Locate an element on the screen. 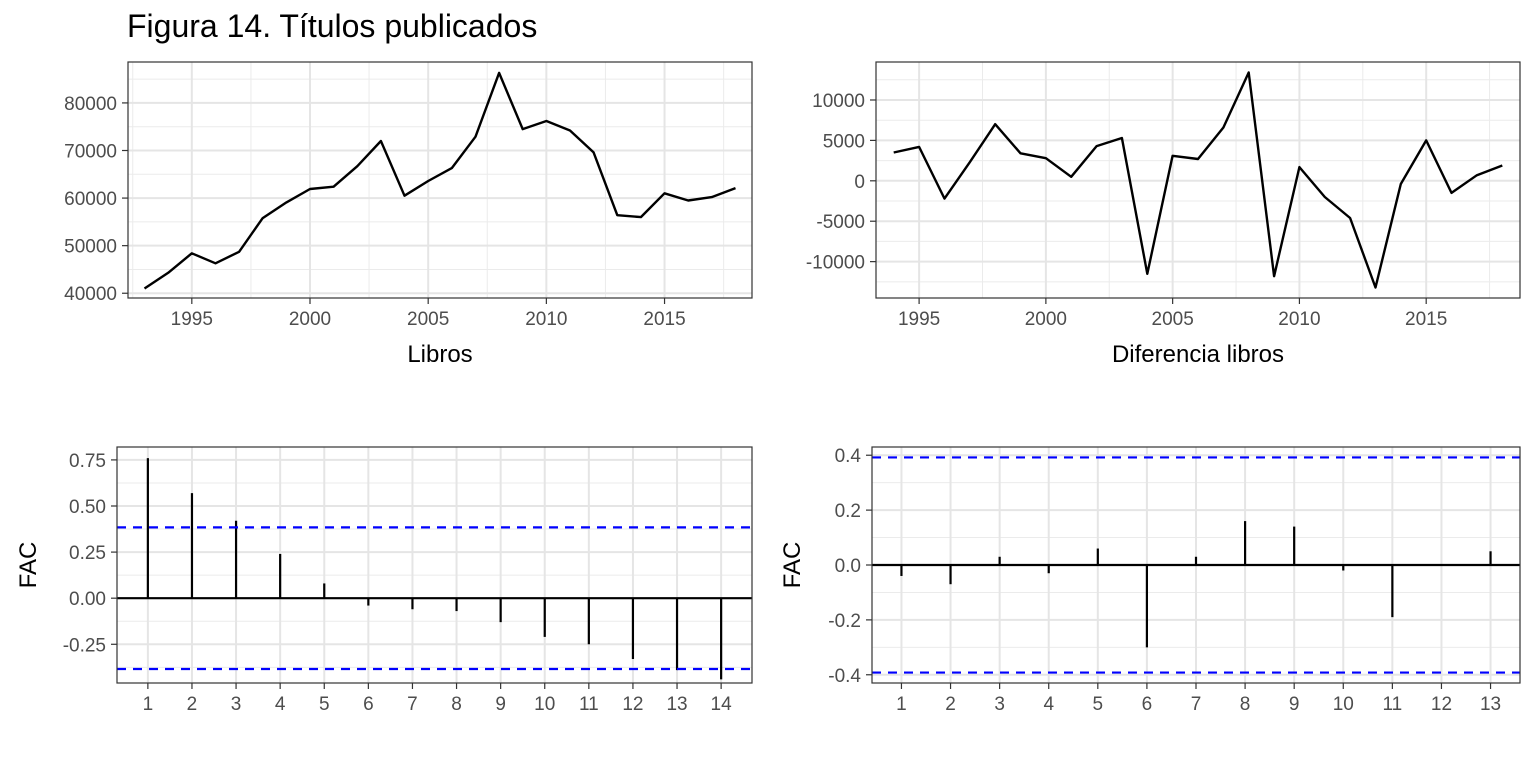 This screenshot has height=768, width=1536. y-tick-label: 0.0 is located at coordinates (848, 566).